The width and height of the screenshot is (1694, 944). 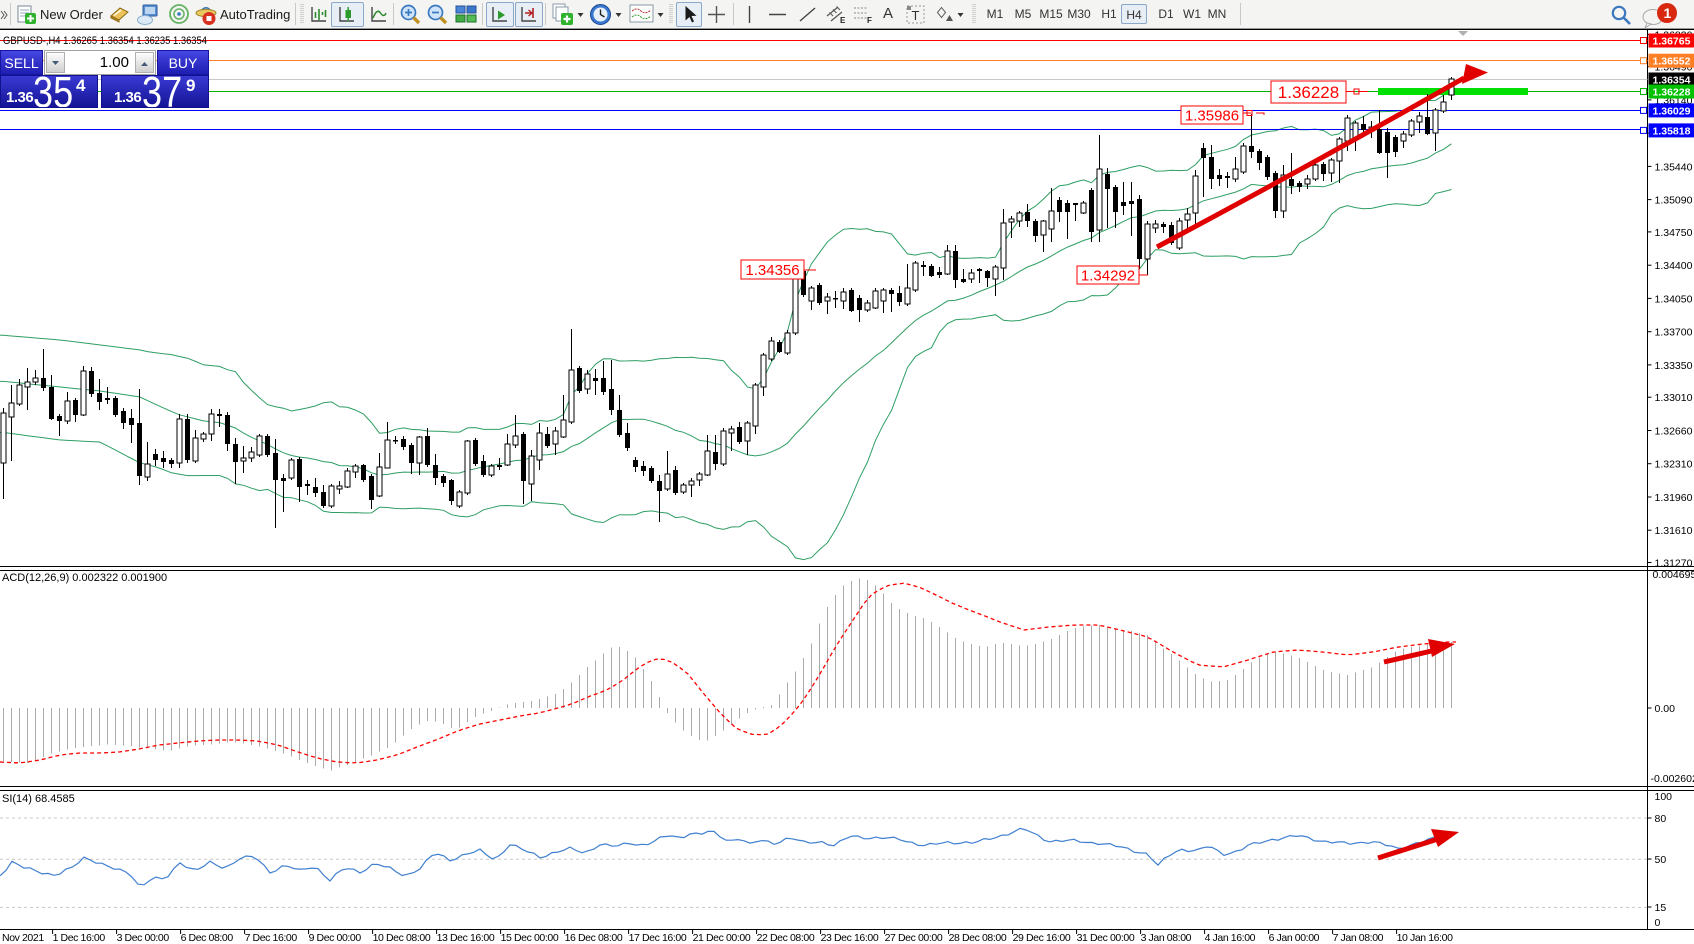 What do you see at coordinates (402, 938) in the screenshot?
I see `svg-text: 10 Dec 08:00` at bounding box center [402, 938].